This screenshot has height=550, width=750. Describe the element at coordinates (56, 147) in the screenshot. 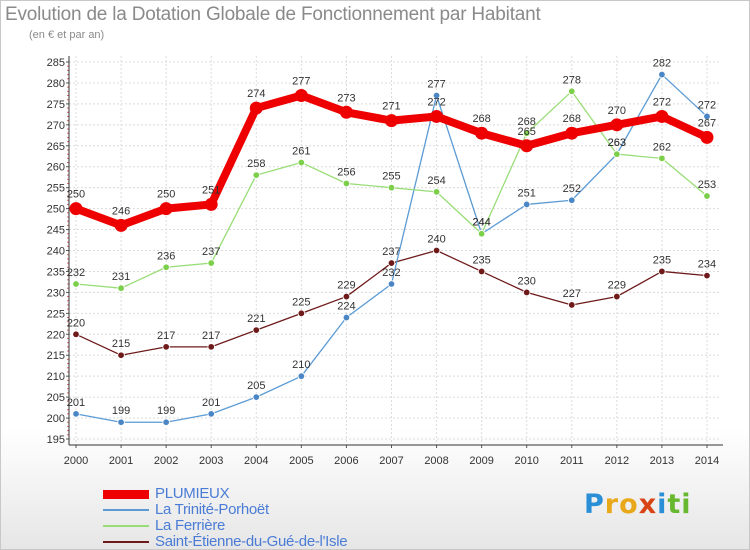

I see `y-tick-label: 265` at that location.